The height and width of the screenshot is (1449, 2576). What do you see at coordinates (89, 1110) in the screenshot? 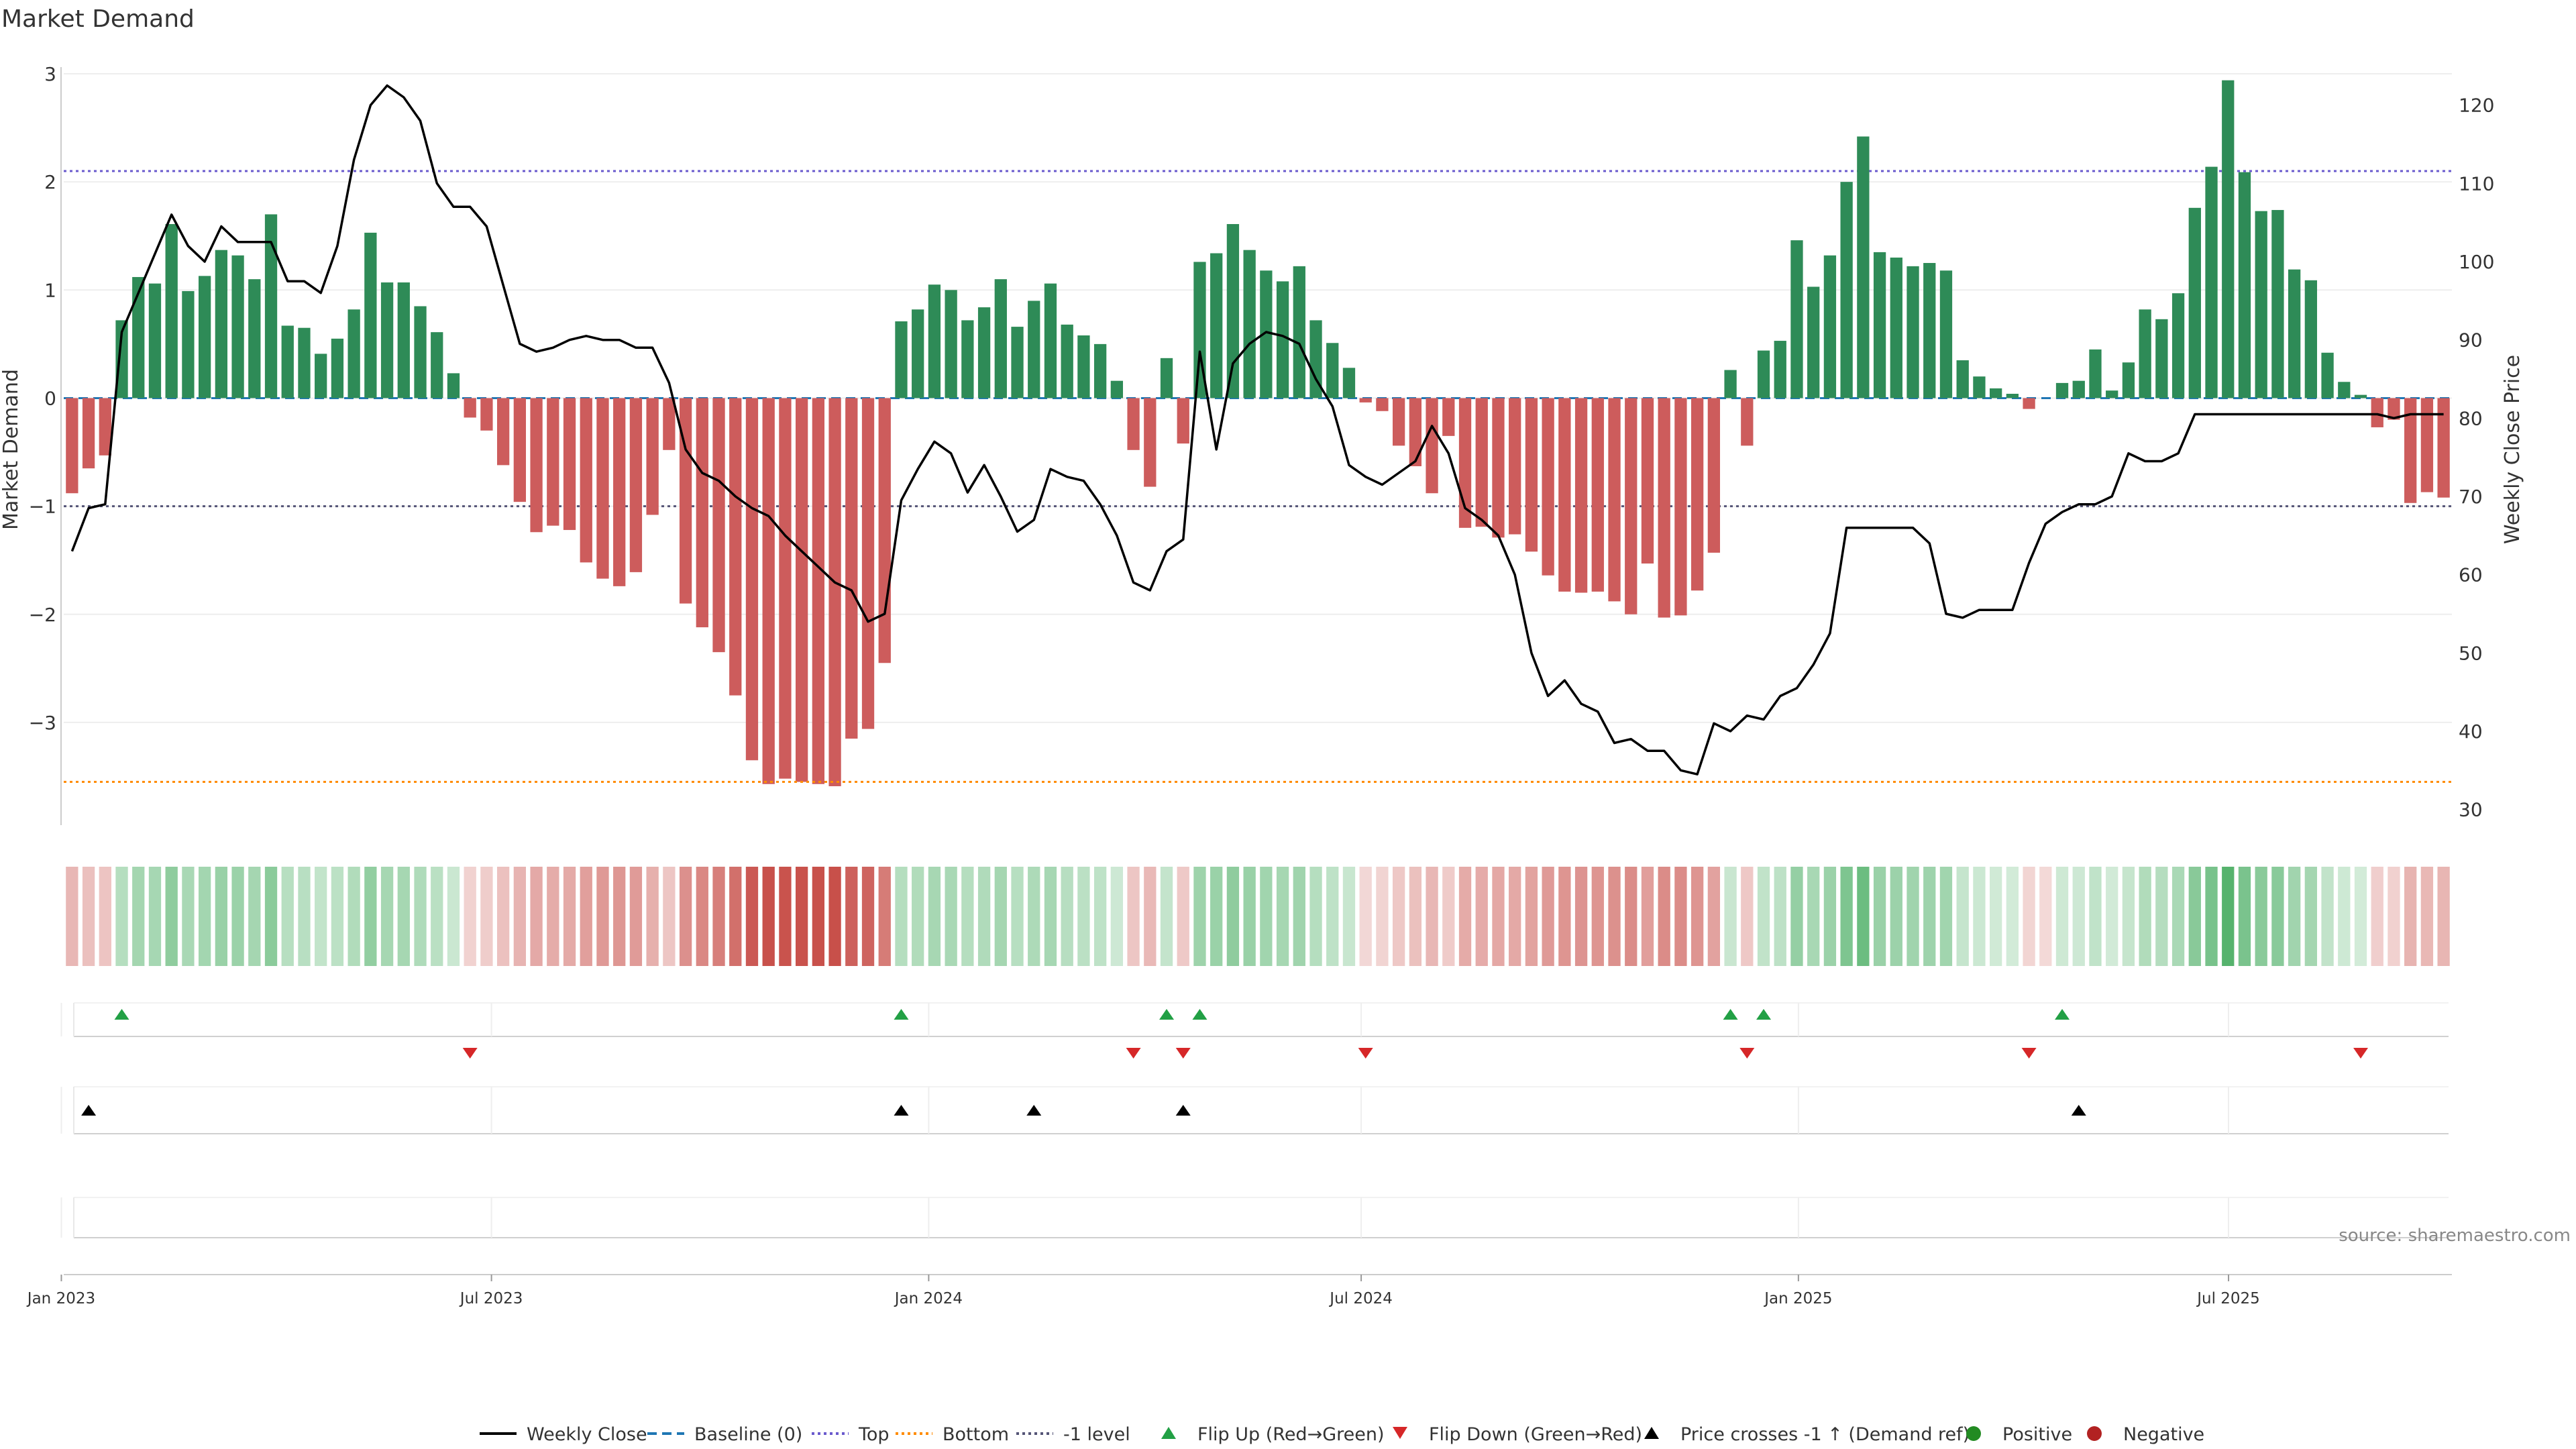
I see `price-cross-marker` at bounding box center [89, 1110].